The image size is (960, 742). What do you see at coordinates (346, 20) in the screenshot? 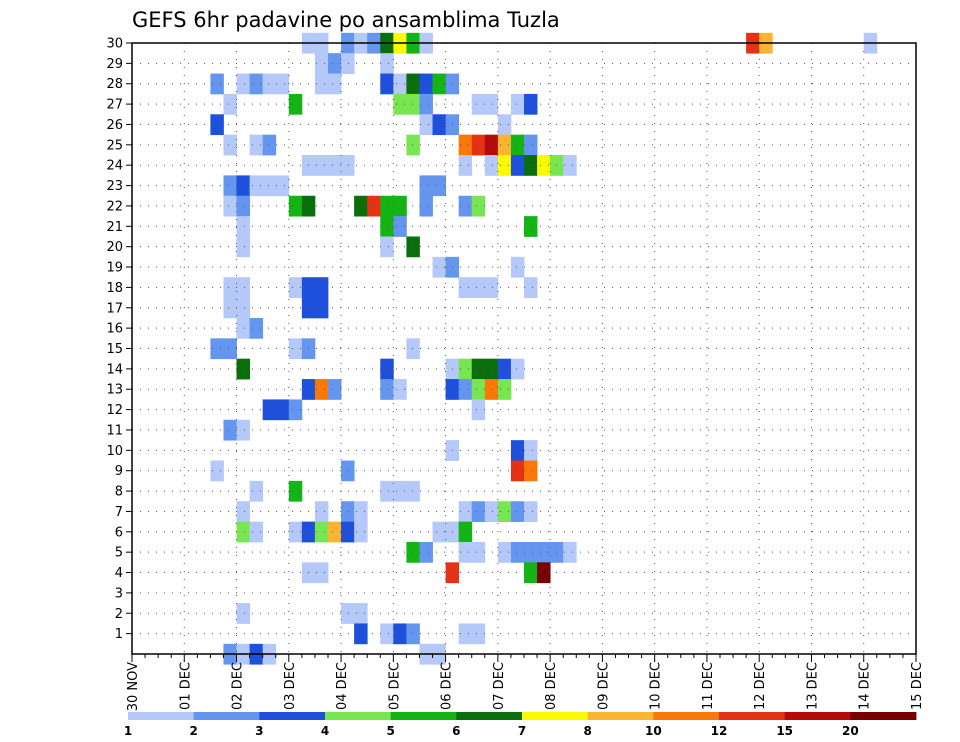
I see `chart-title: GEFS 6hr padavine po ansamblima Tuzla` at bounding box center [346, 20].